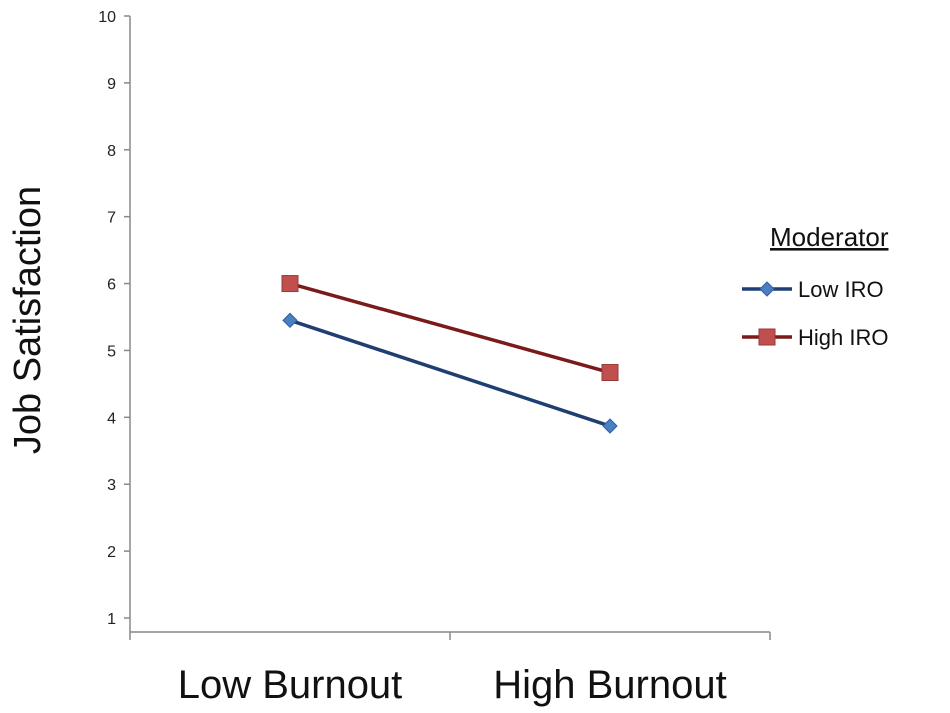 The height and width of the screenshot is (713, 950). What do you see at coordinates (107, 17) in the screenshot?
I see `y-tick-label: 10` at bounding box center [107, 17].